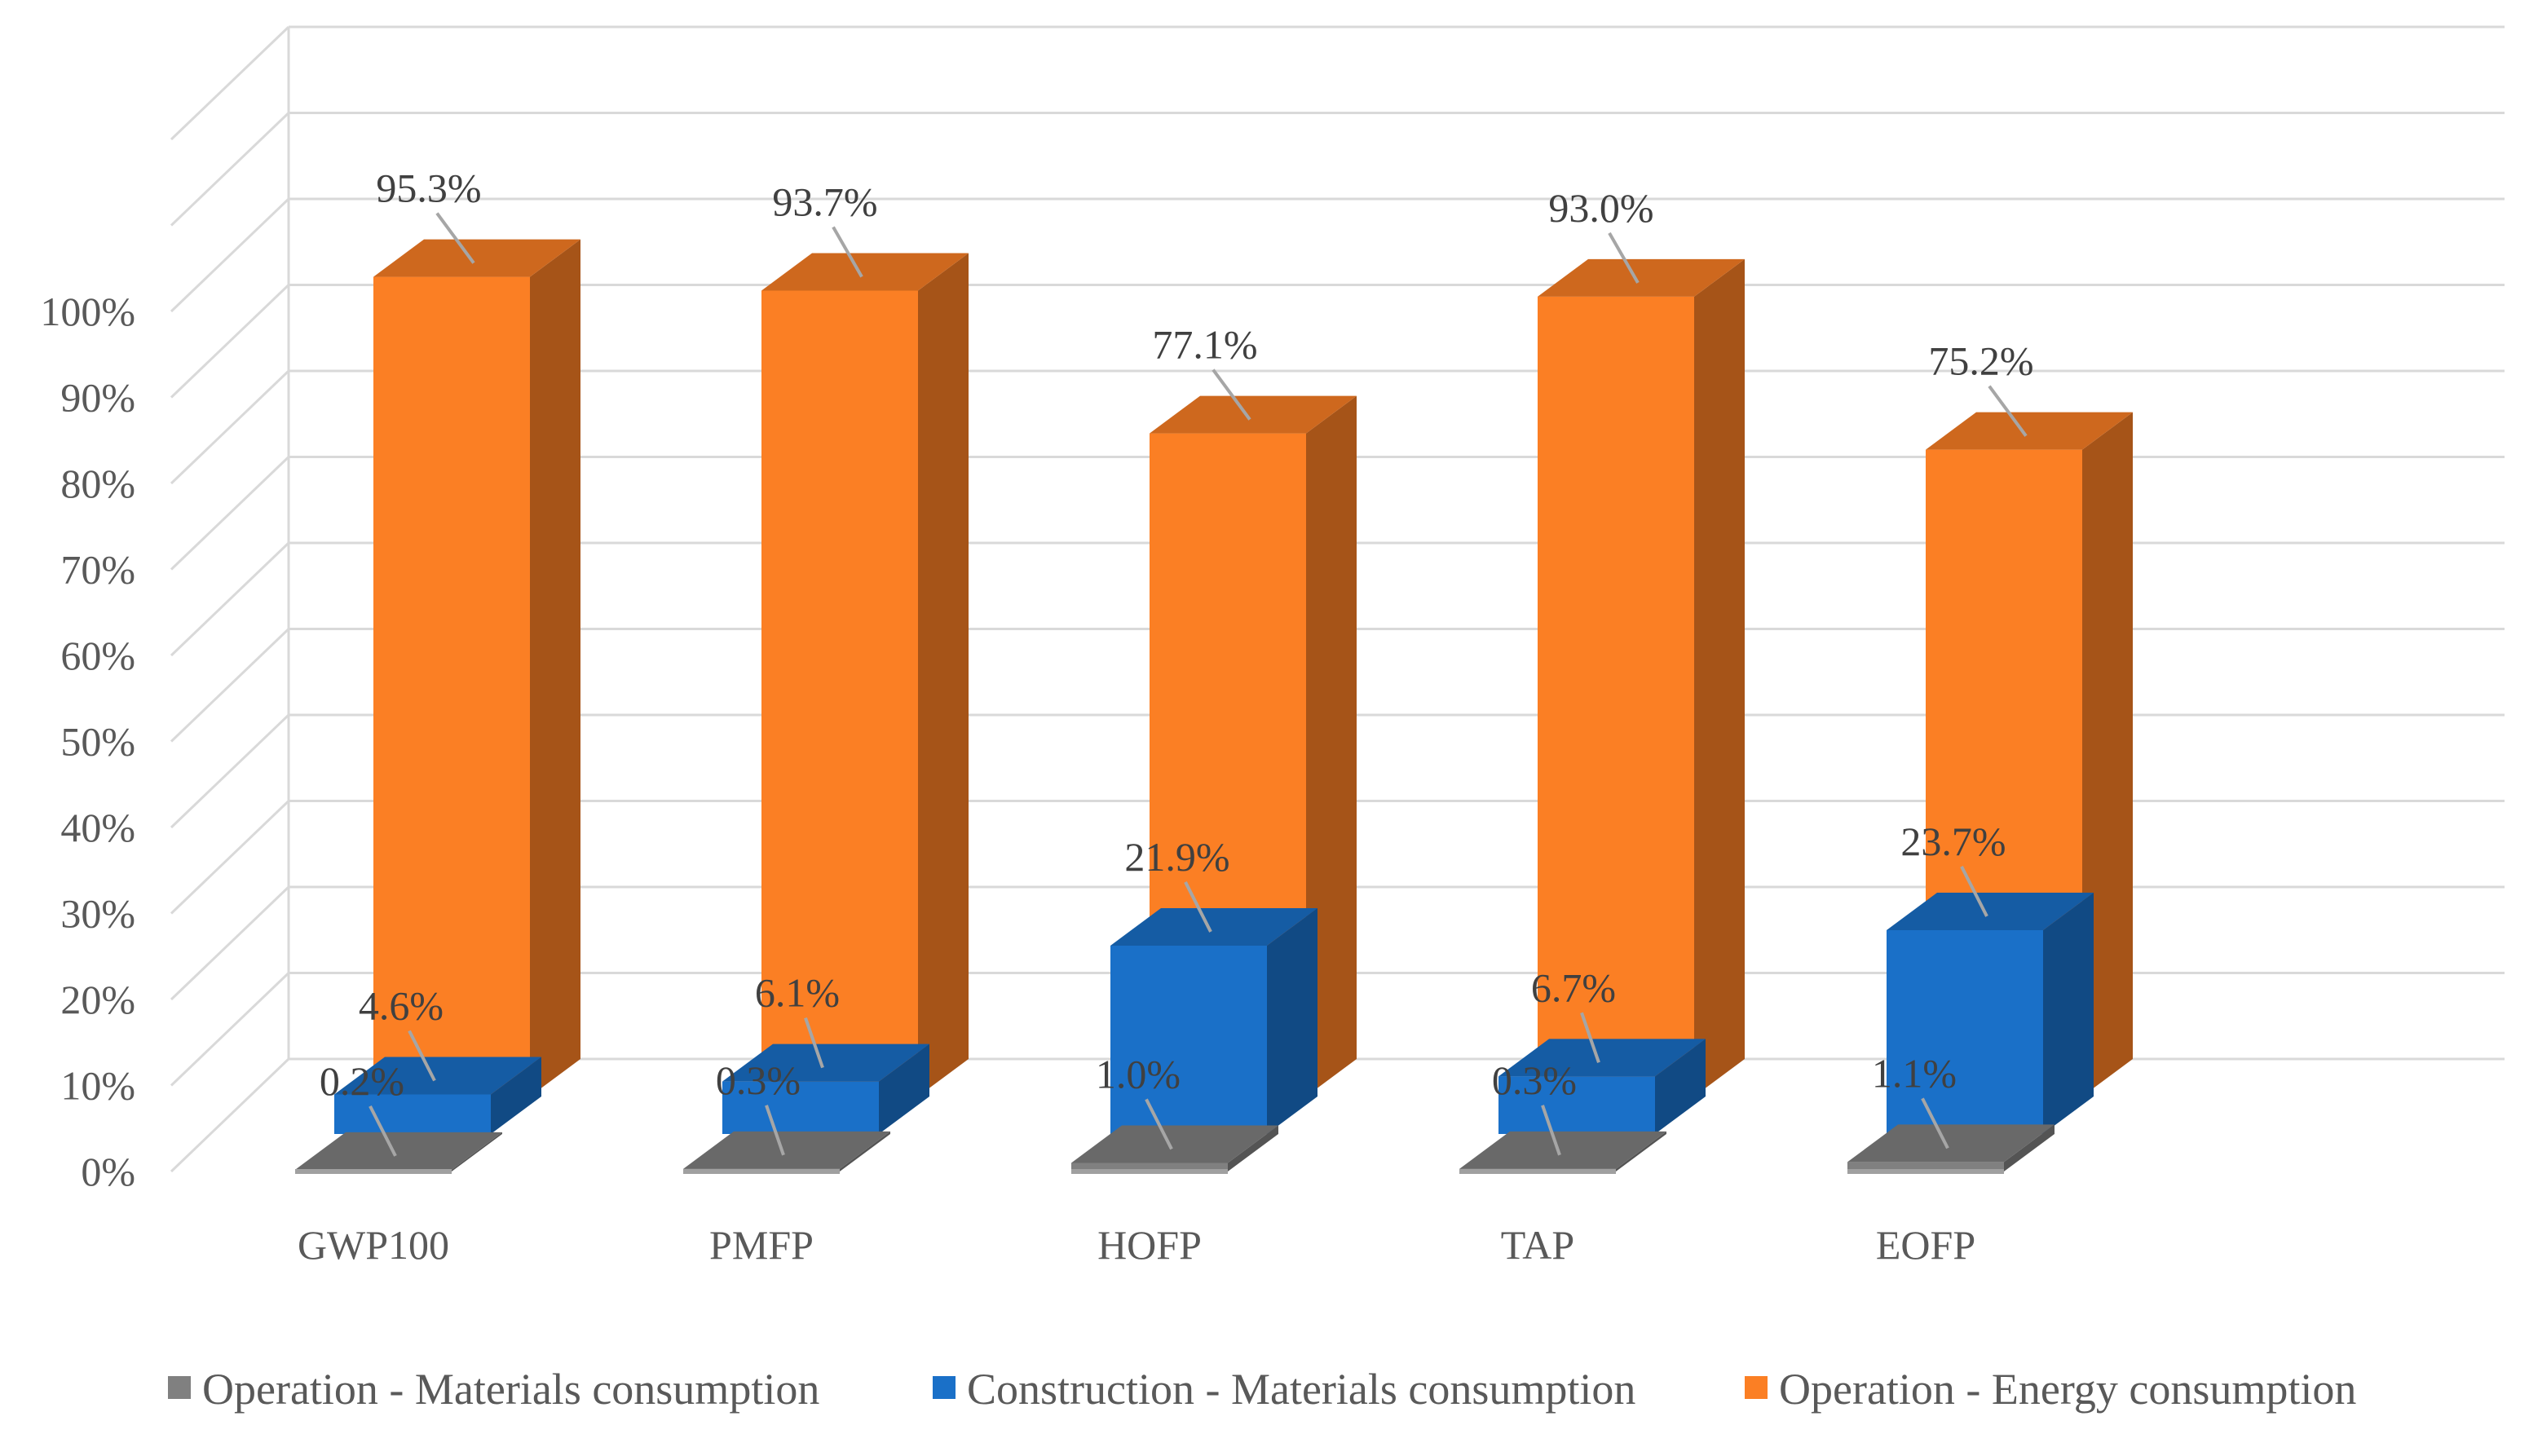 The width and height of the screenshot is (2529, 1456). Describe the element at coordinates (1601, 208) in the screenshot. I see `data-label: 93.0%` at that location.